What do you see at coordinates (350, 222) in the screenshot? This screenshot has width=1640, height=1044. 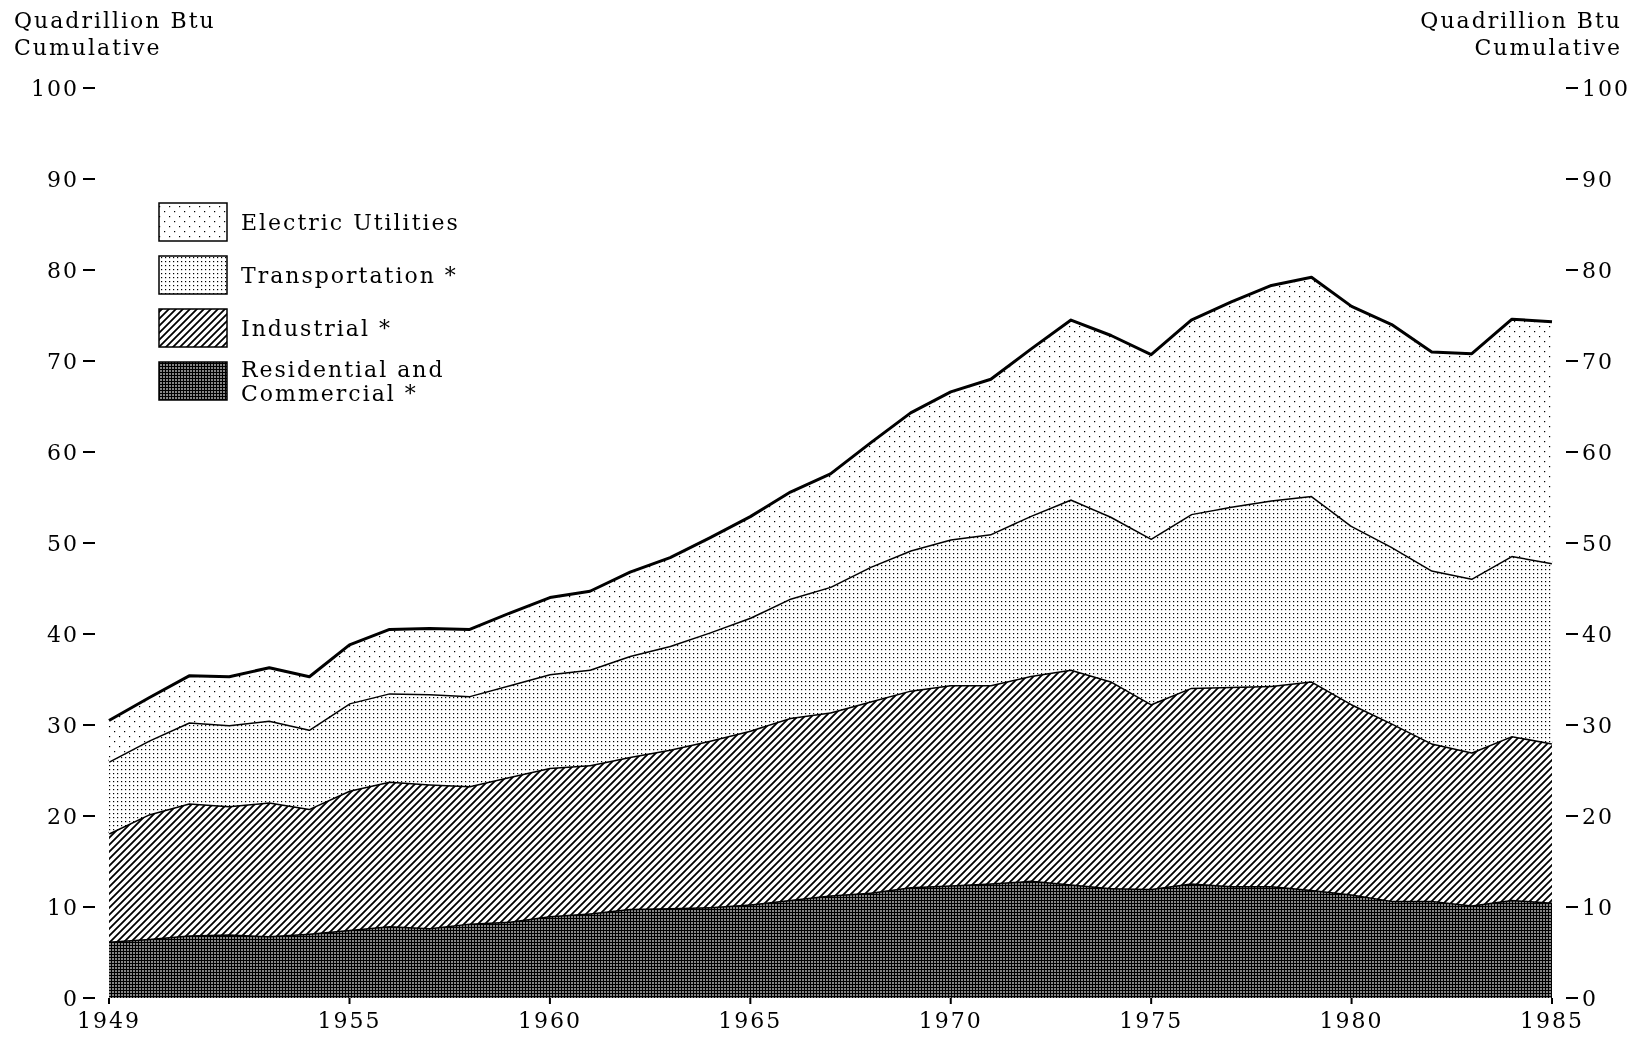 I see `legend-label: Electric Utilities` at bounding box center [350, 222].